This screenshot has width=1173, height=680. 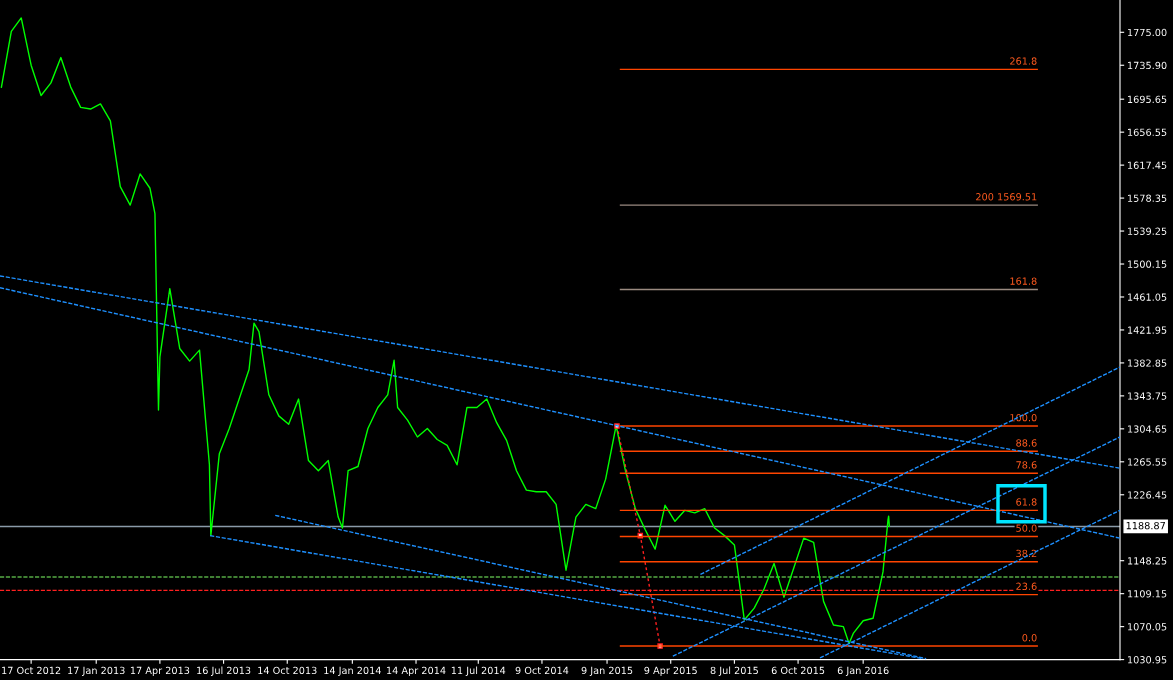 What do you see at coordinates (1023, 281) in the screenshot?
I see `series-label: 161.8` at bounding box center [1023, 281].